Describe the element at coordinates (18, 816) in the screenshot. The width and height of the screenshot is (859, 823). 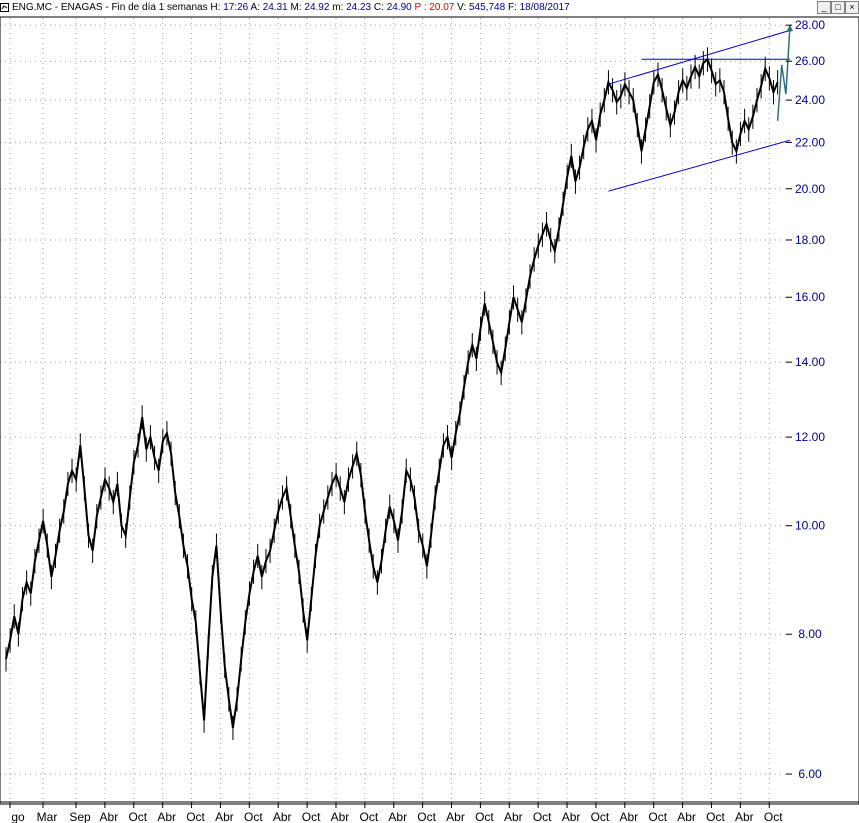
I see `x-tick-label: go` at that location.